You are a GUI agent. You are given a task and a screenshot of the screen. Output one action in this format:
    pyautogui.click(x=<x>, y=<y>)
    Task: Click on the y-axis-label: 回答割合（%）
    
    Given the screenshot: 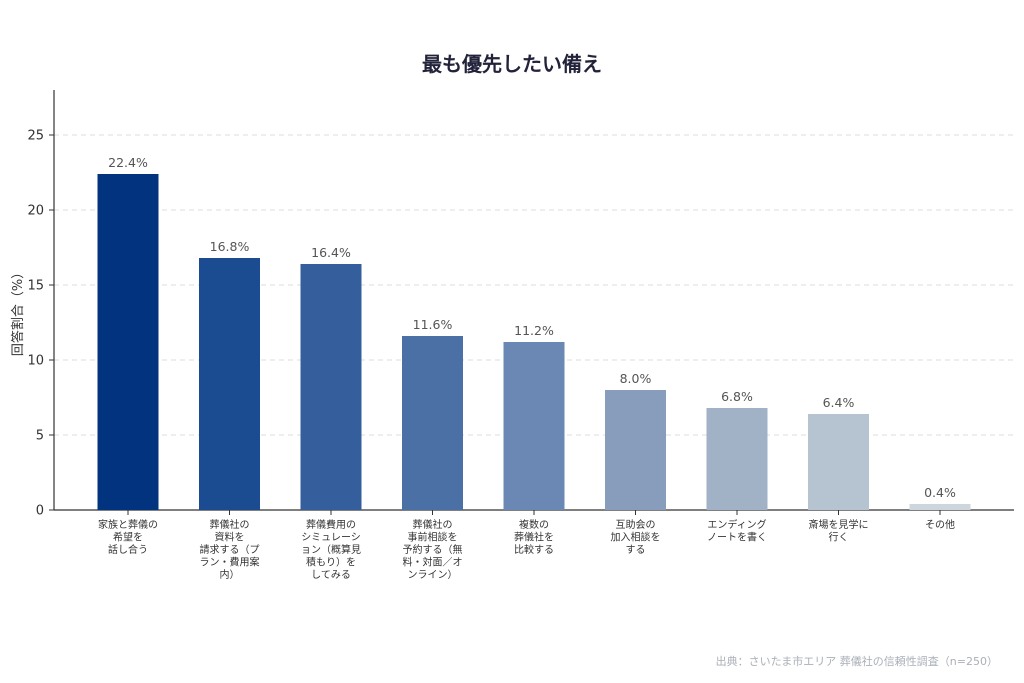 What is the action you would take?
    pyautogui.click(x=18, y=311)
    